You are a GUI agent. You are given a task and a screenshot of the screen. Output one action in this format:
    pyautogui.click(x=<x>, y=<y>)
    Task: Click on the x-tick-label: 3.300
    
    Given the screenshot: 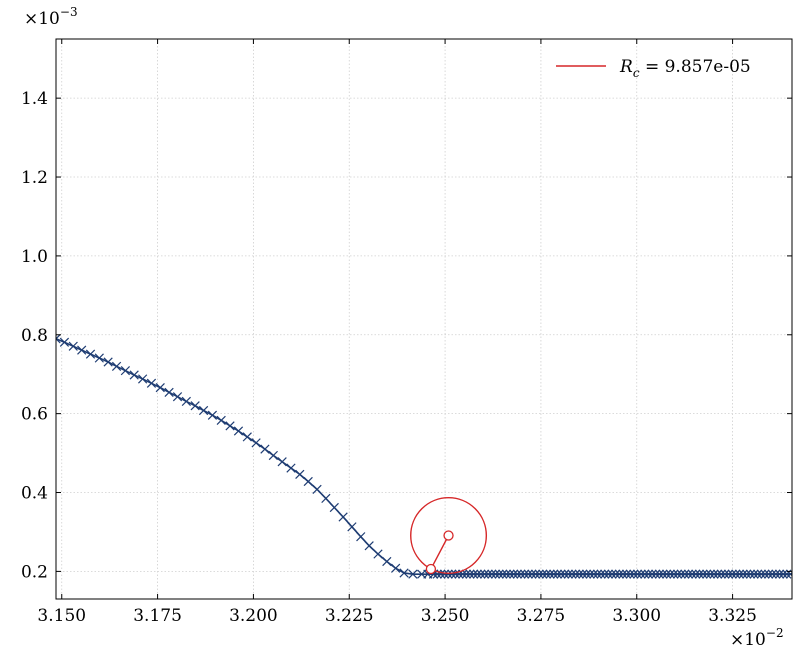 What is the action you would take?
    pyautogui.click(x=636, y=616)
    